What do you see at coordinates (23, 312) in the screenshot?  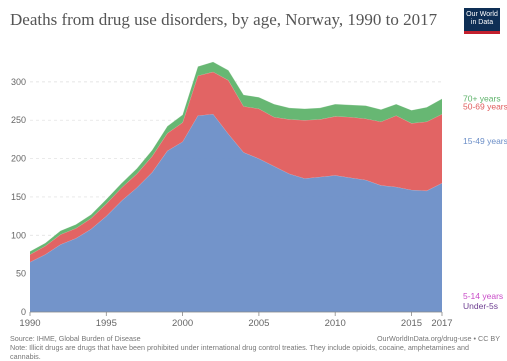 I see `y-tick-label: 0` at bounding box center [23, 312].